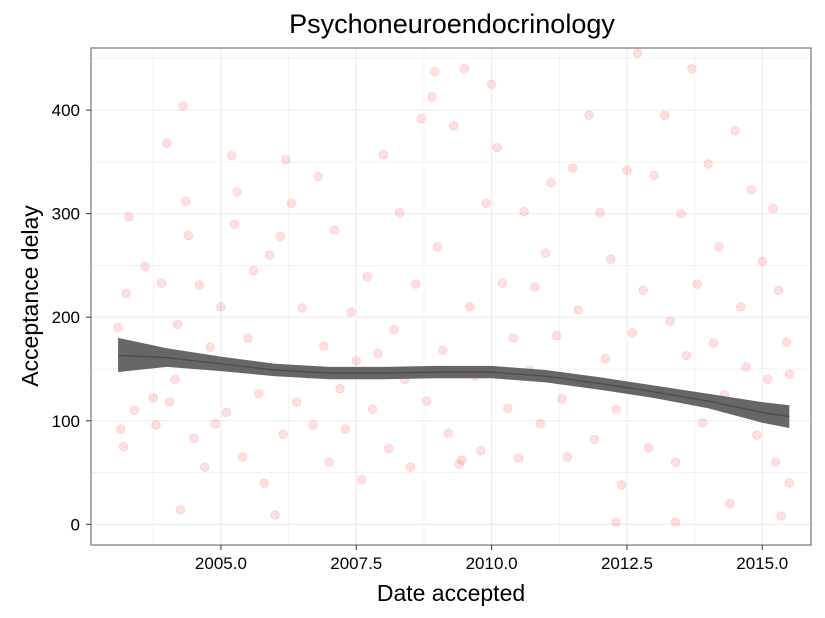 The height and width of the screenshot is (618, 825). I want to click on x-axis: 2005.0 2007.5 2010.0 2012.5 2015.0, so click(491, 559).